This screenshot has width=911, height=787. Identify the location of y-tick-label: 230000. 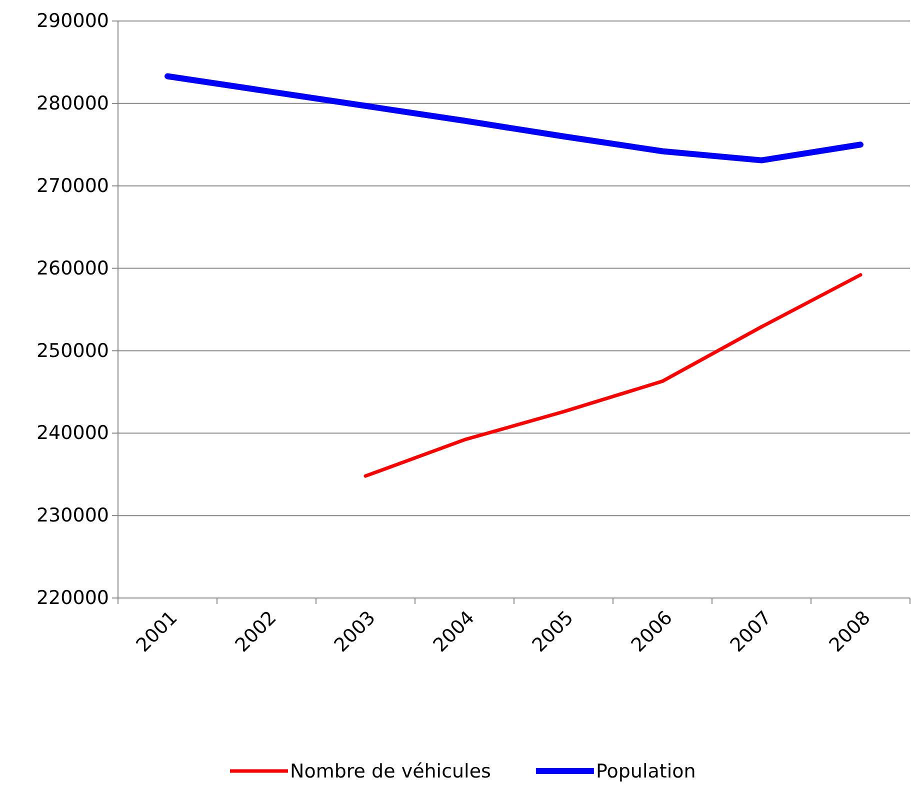
(72, 515).